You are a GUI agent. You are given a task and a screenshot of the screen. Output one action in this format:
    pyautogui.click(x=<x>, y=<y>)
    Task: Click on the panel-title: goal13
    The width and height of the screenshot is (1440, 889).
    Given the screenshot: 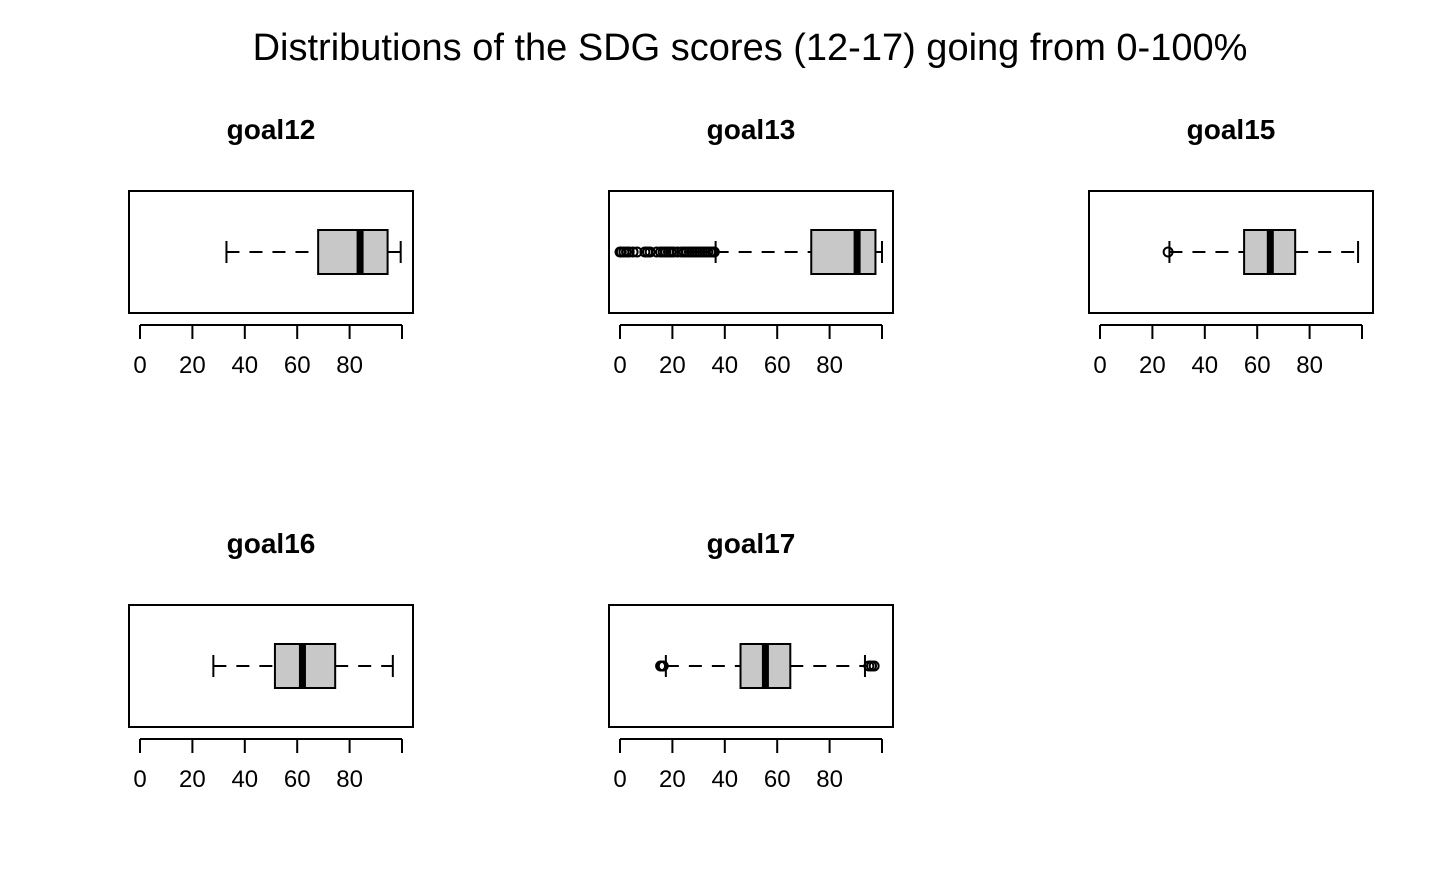 What is the action you would take?
    pyautogui.click(x=751, y=129)
    